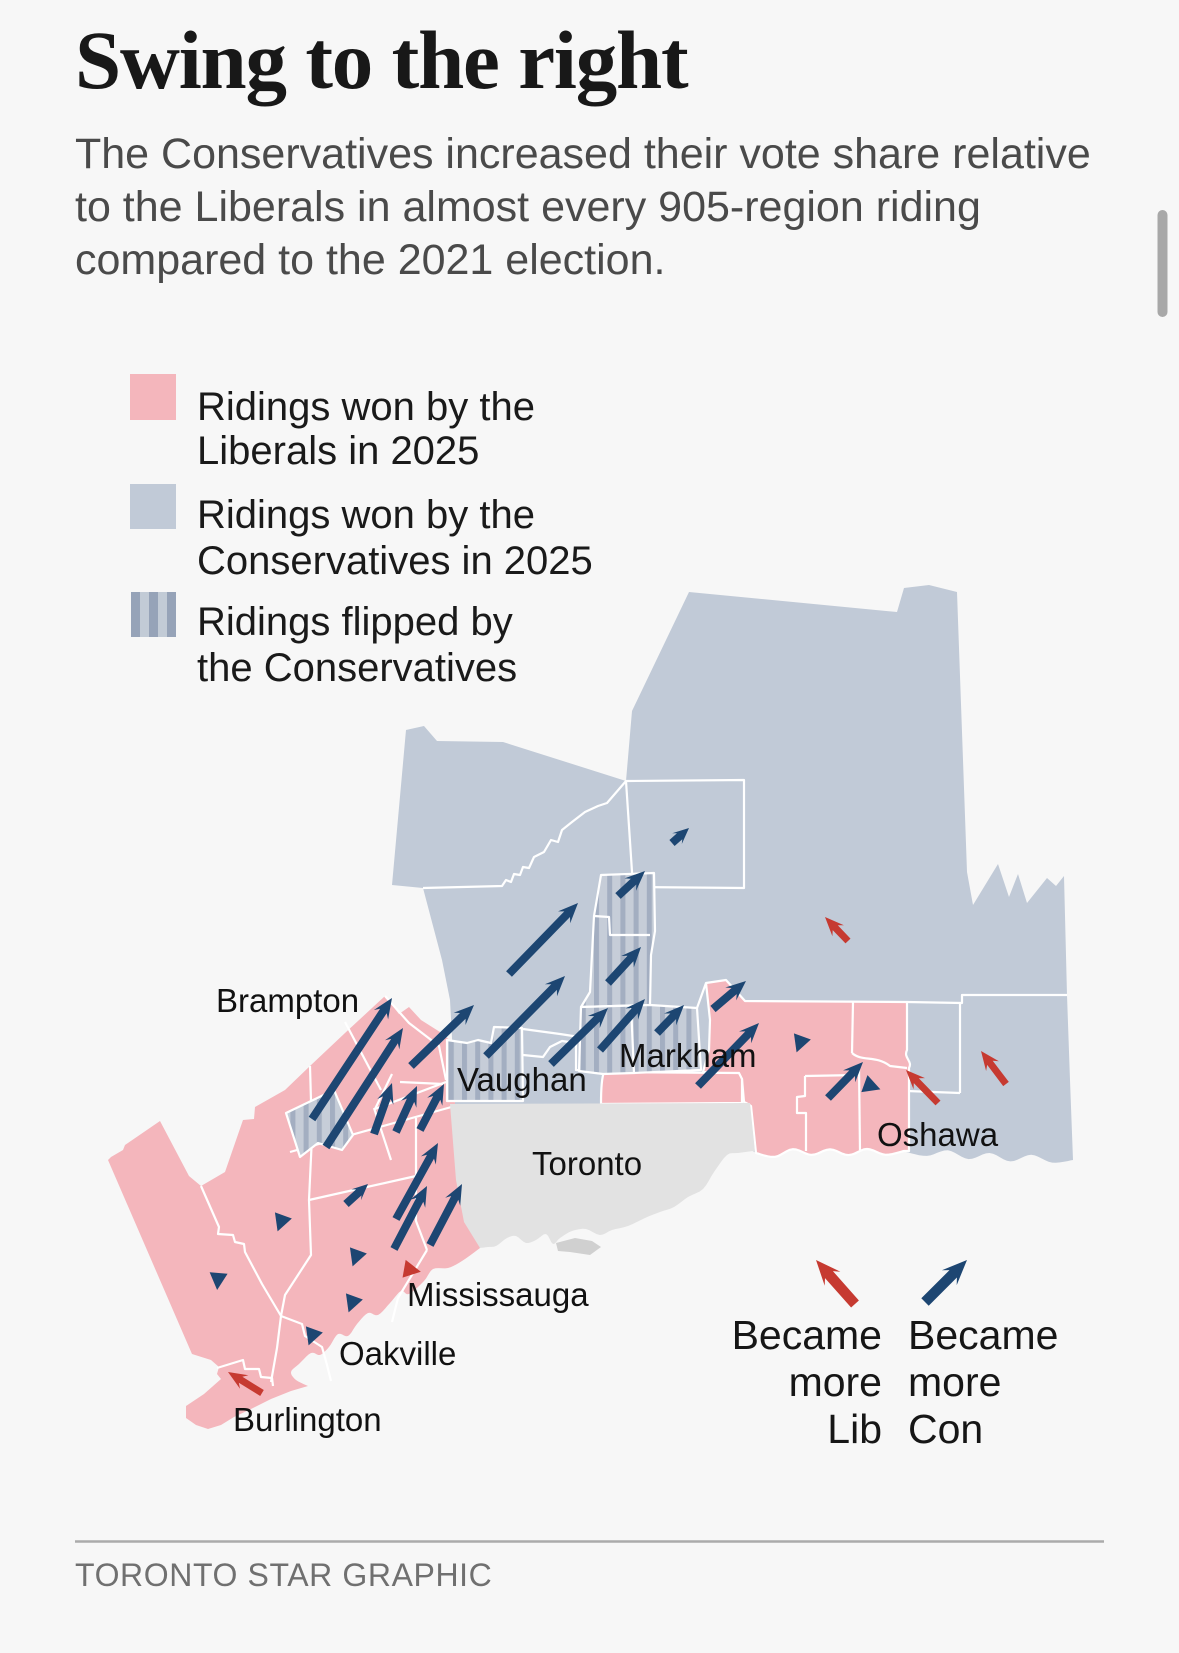 The image size is (1179, 1653). What do you see at coordinates (938, 1134) in the screenshot?
I see `svg-text: Oshawa` at bounding box center [938, 1134].